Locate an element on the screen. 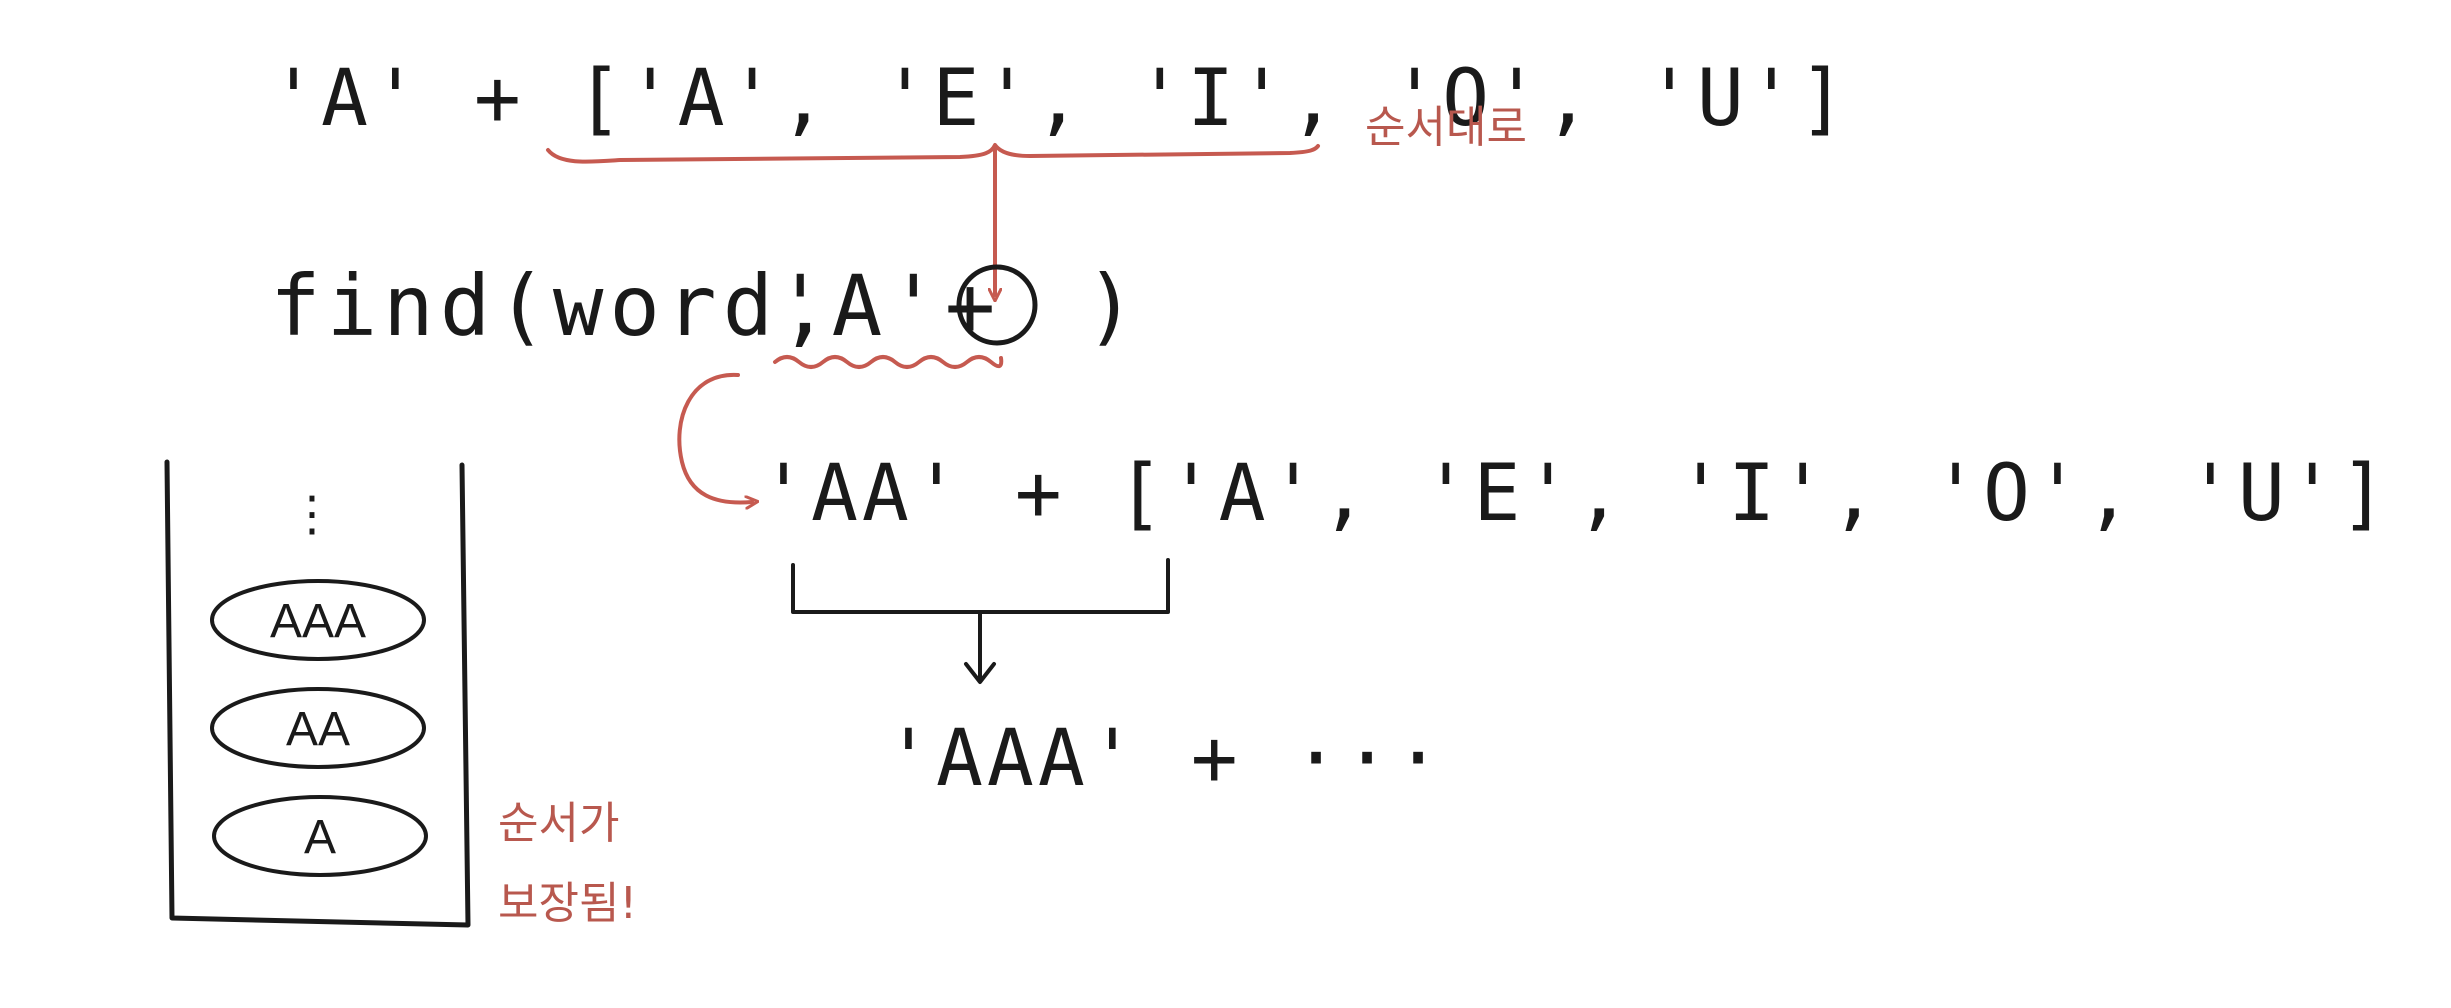  stack-item-a-label: A is located at coordinates (320, 837).